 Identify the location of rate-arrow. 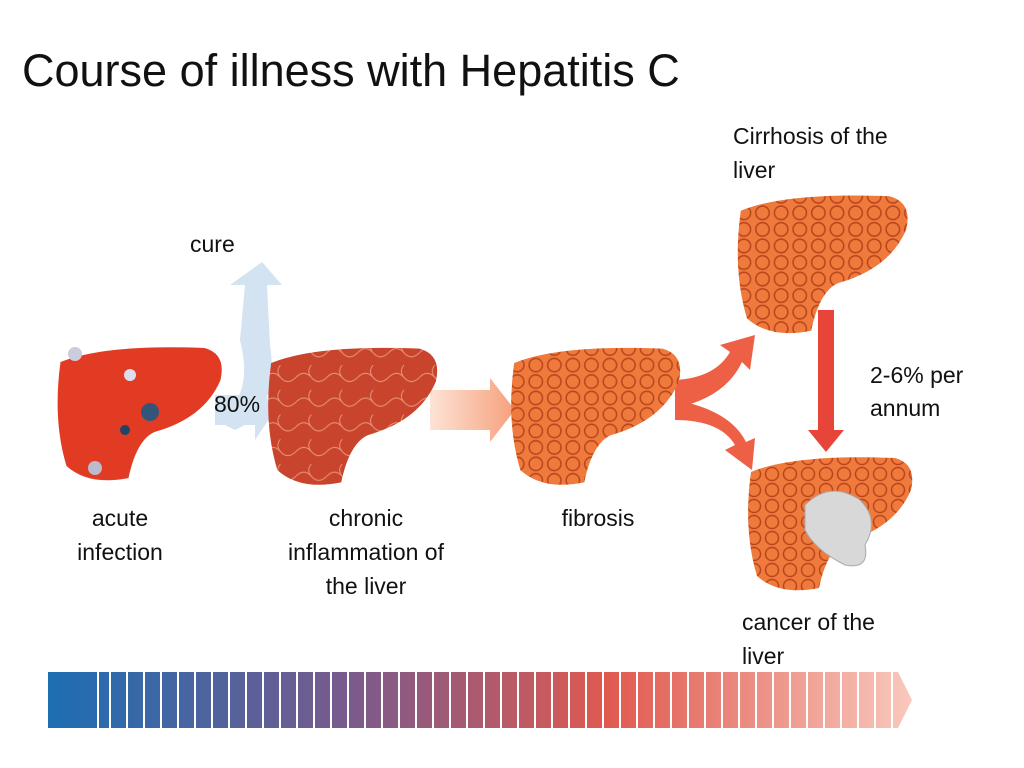
(826, 381).